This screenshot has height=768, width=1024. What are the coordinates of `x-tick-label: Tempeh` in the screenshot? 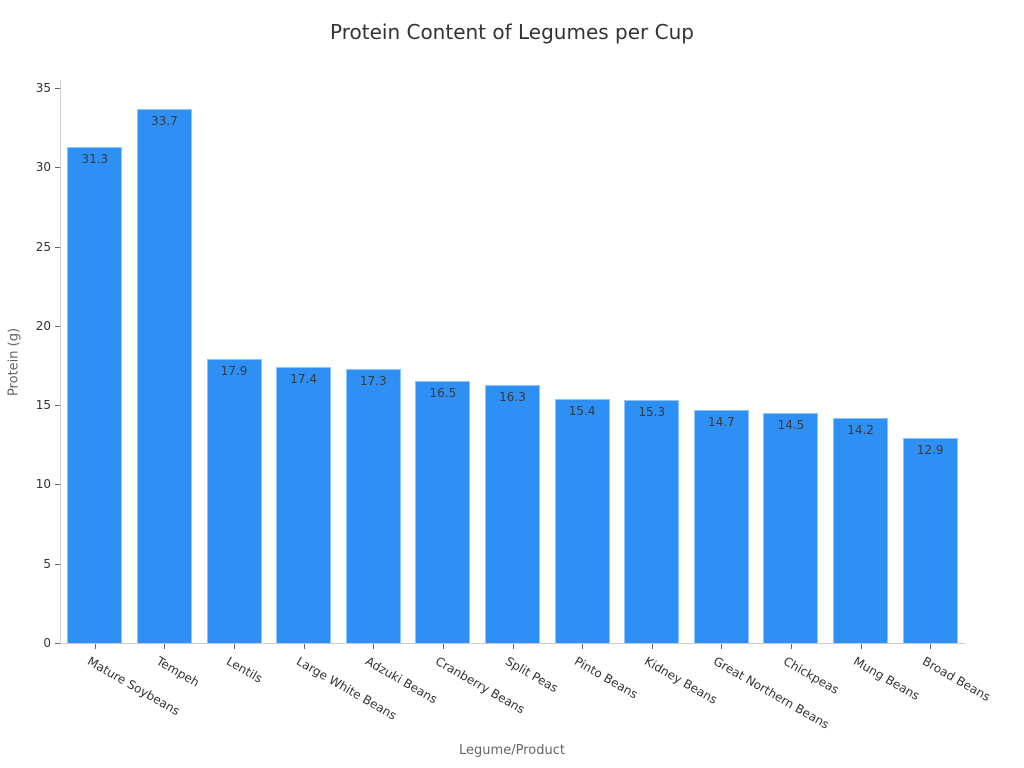 It's located at (178, 672).